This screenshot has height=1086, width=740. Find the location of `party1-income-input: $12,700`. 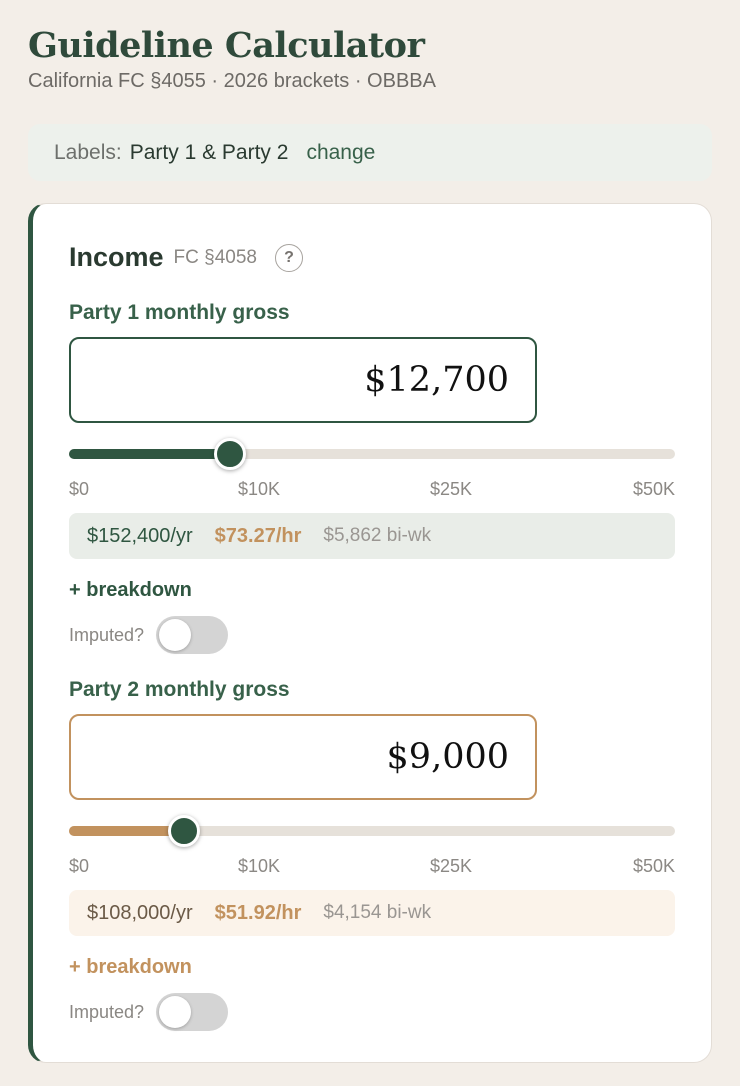

party1-income-input: $12,700 is located at coordinates (303, 380).